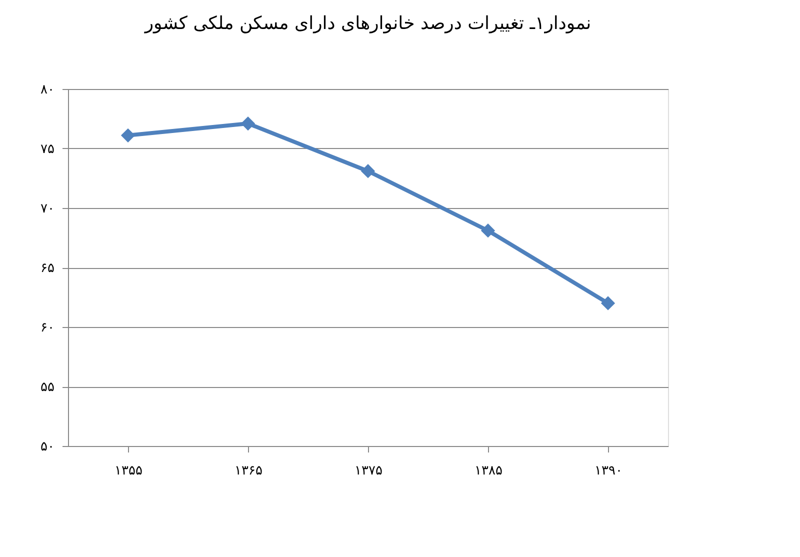  I want to click on y-tick-label: ۵۵, so click(47, 387).